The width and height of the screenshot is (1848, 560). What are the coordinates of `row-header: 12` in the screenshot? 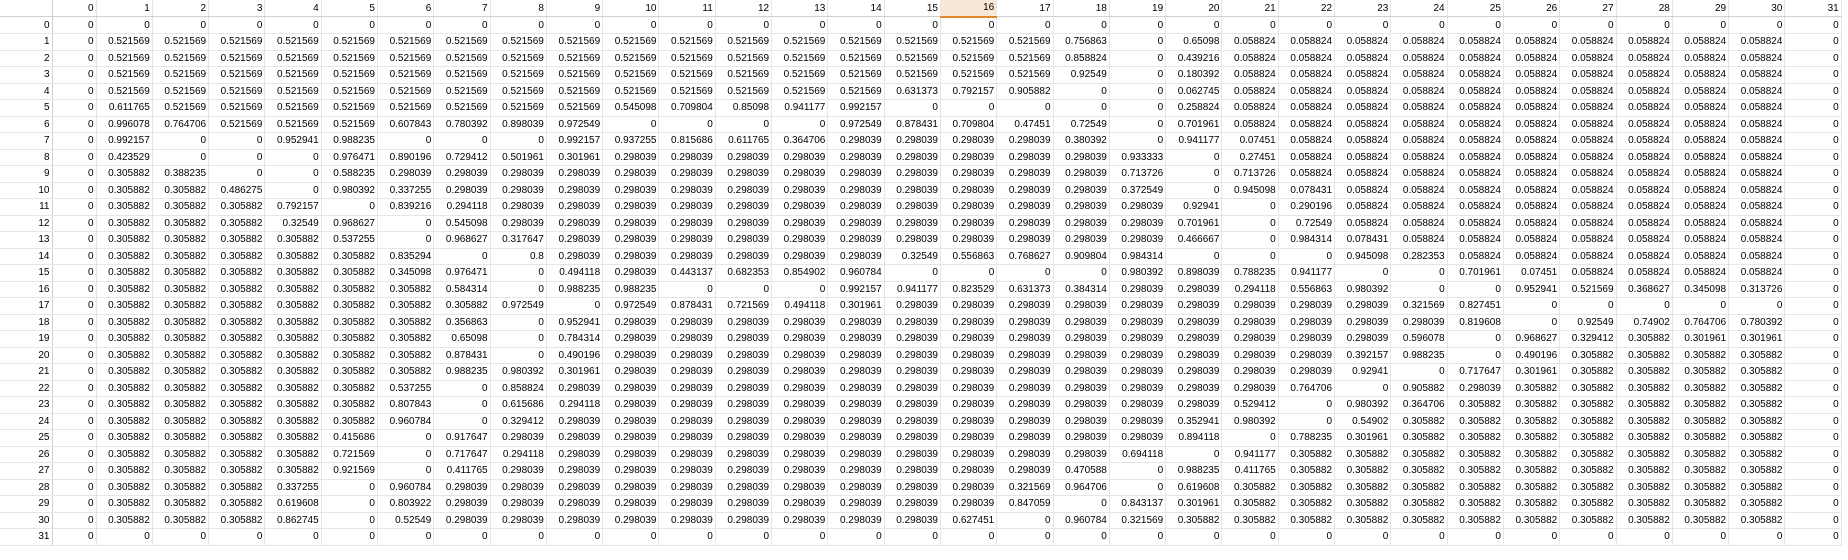 It's located at (26, 223).